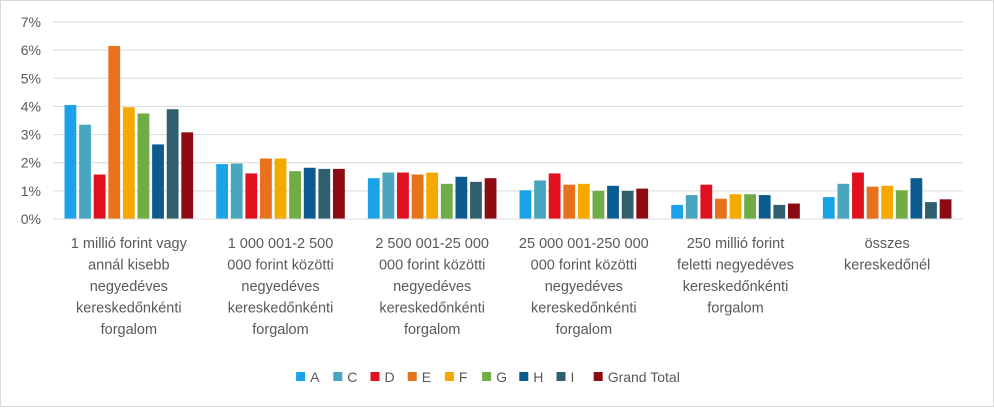 Image resolution: width=994 pixels, height=411 pixels. What do you see at coordinates (432, 244) in the screenshot?
I see `category-label-line: 2 500 001-25 000` at bounding box center [432, 244].